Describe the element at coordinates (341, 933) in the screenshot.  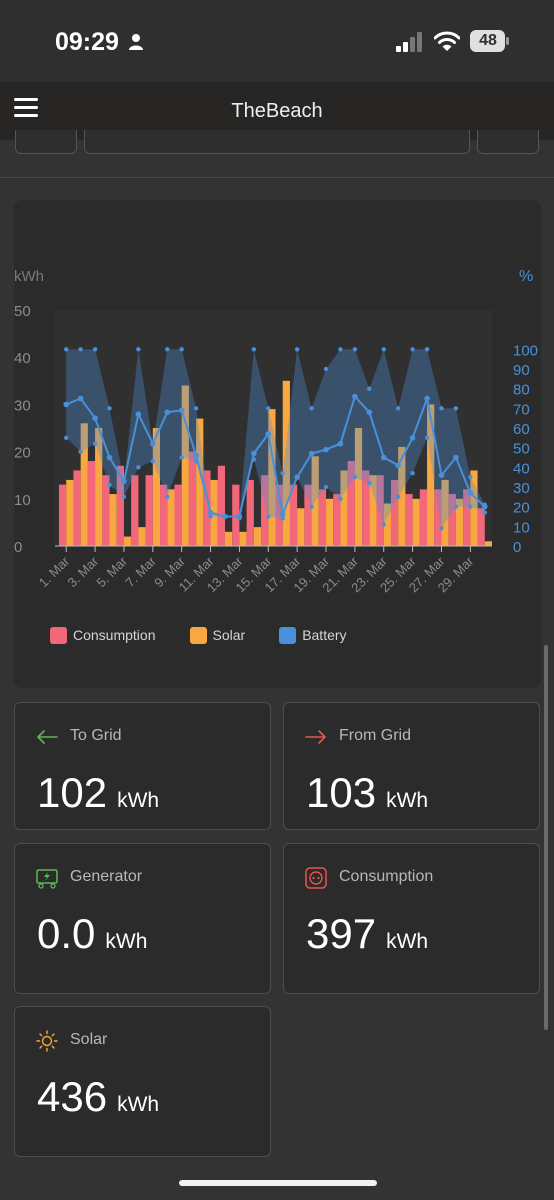
I see `value-number: 397` at that location.